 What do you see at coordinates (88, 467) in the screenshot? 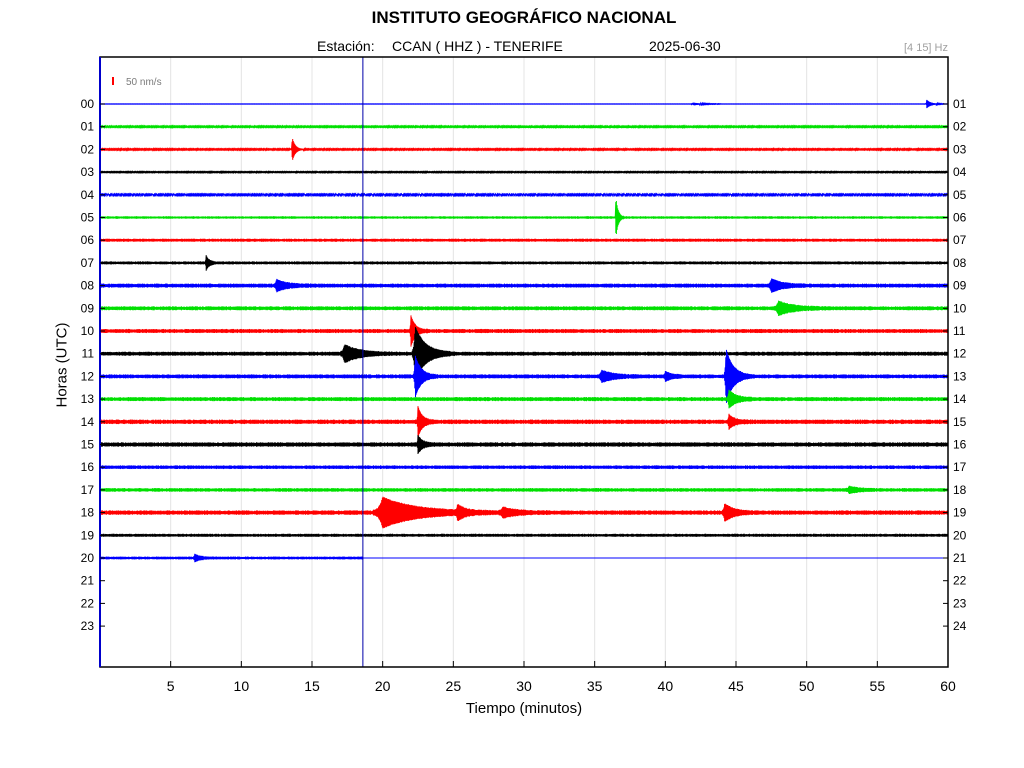
I see `left-hour-label-16: 16` at bounding box center [88, 467].